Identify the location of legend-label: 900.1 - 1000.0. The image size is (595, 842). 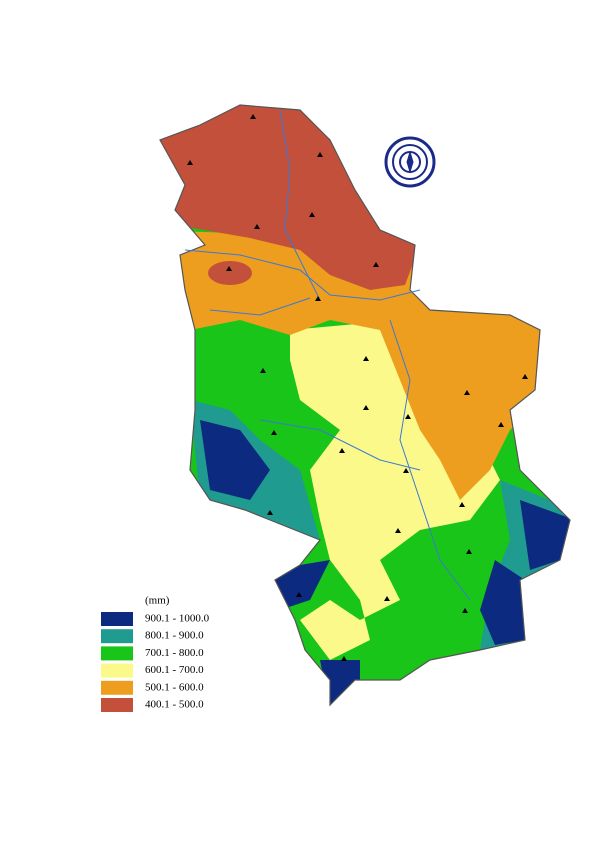
(177, 619).